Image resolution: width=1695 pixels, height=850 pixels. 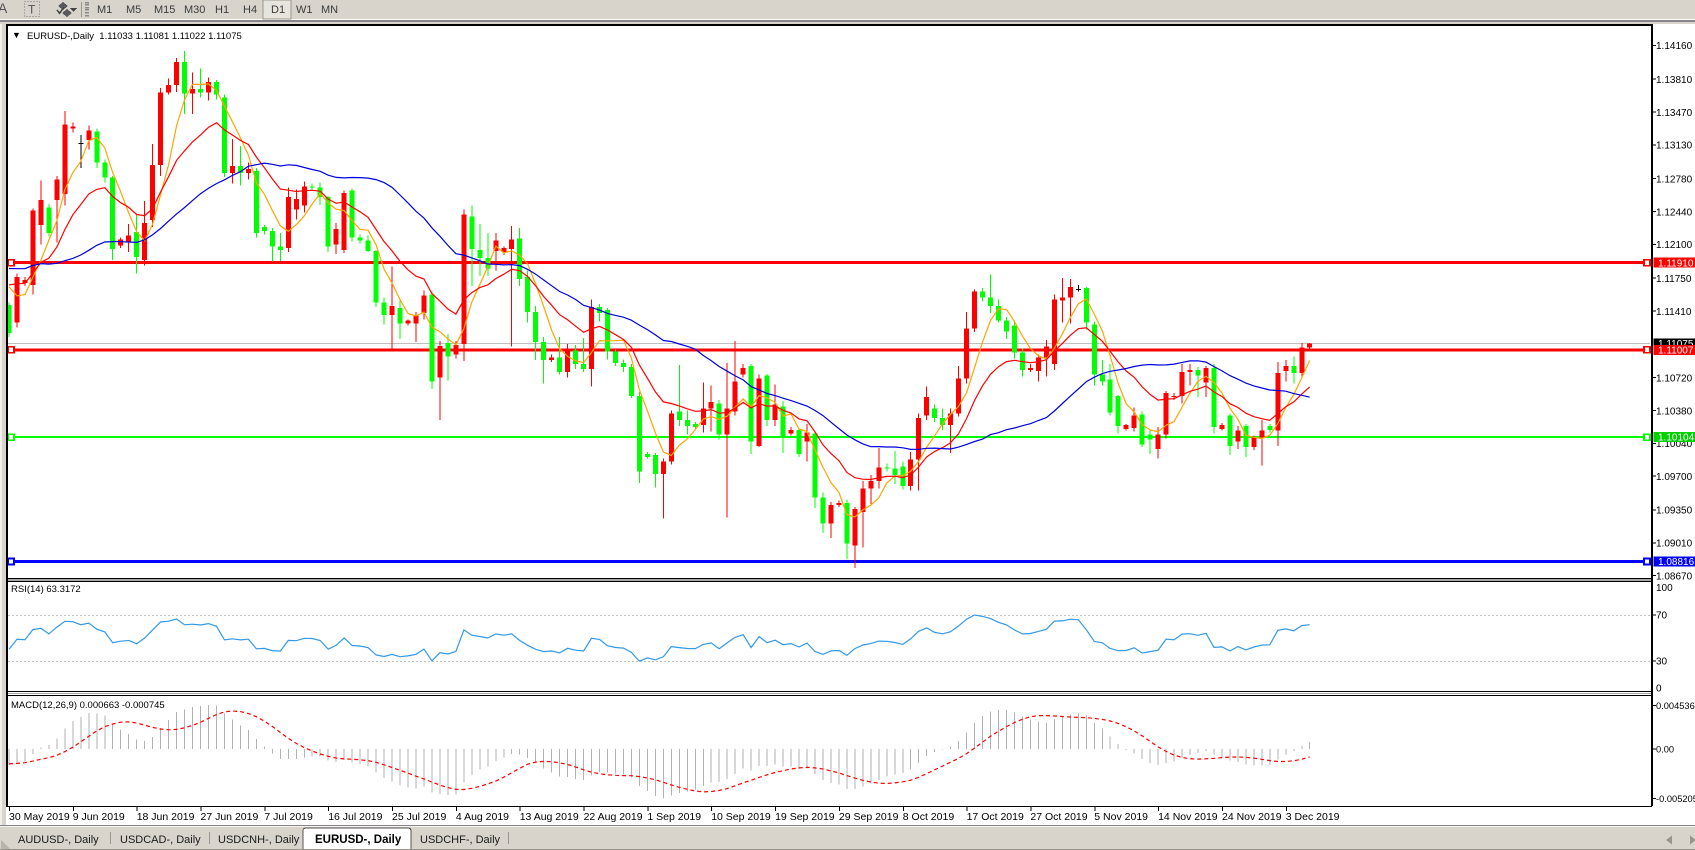 I want to click on svg-text: 1.09700, so click(x=1674, y=477).